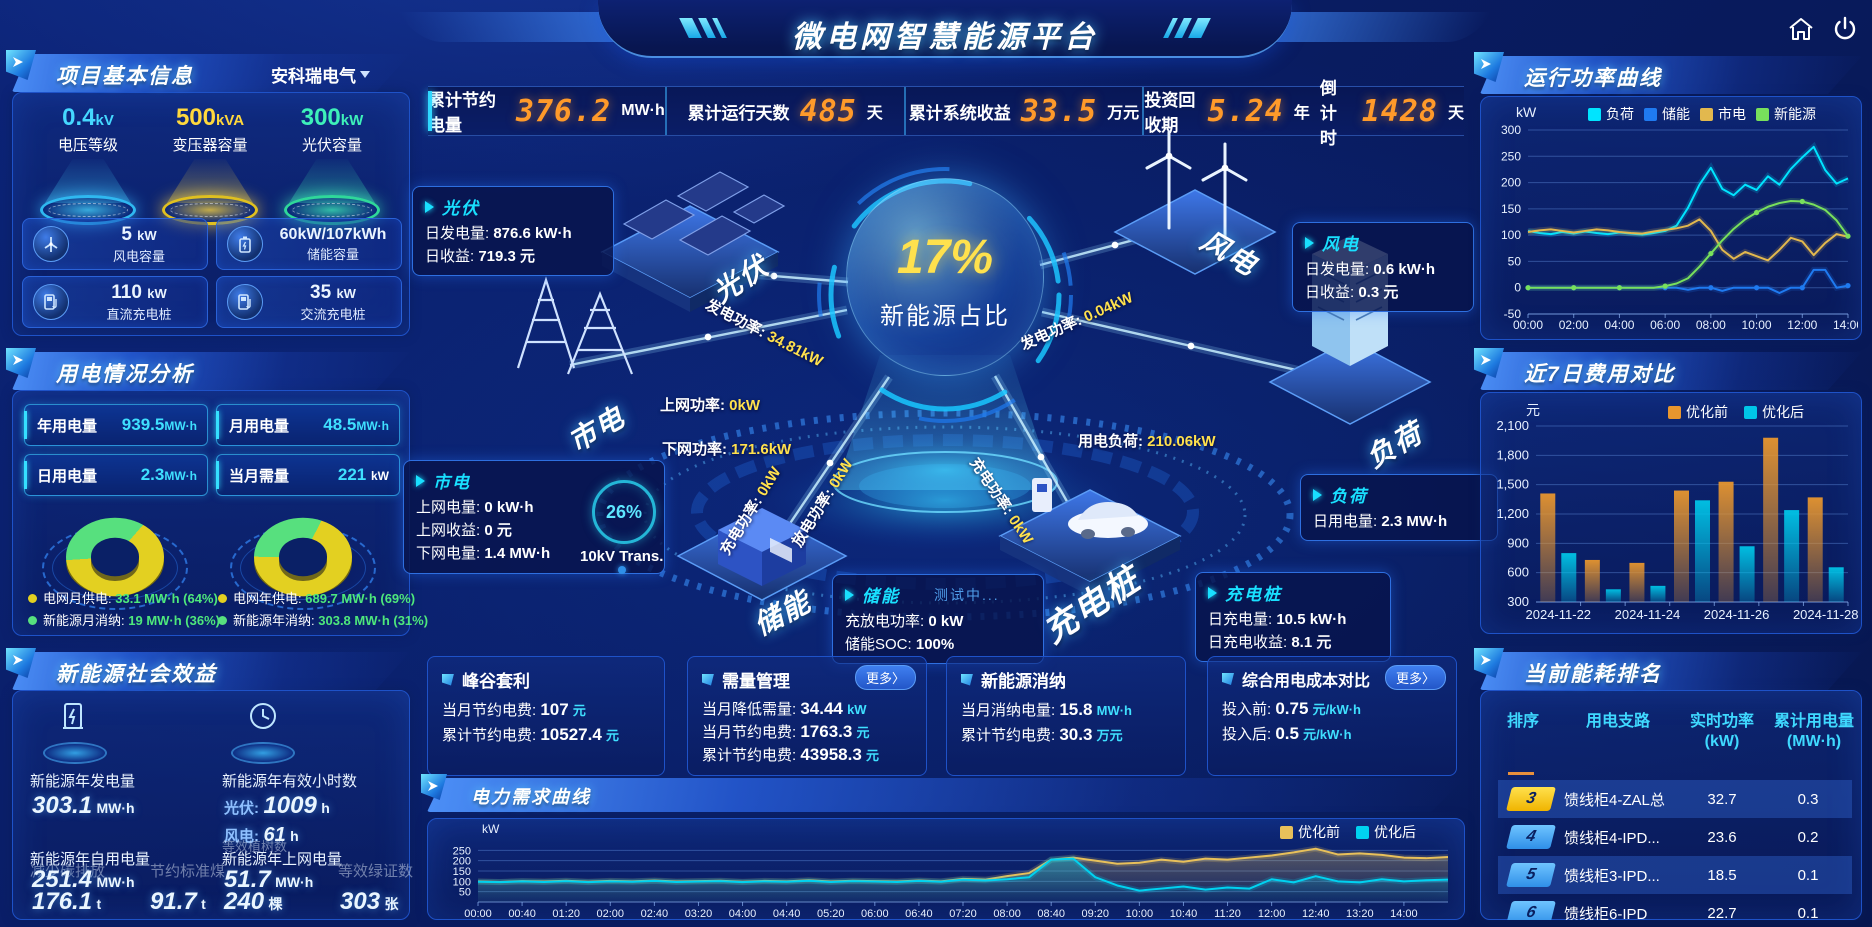 The width and height of the screenshot is (1872, 927). I want to click on card-key: 当月节约电费:, so click(489, 710).